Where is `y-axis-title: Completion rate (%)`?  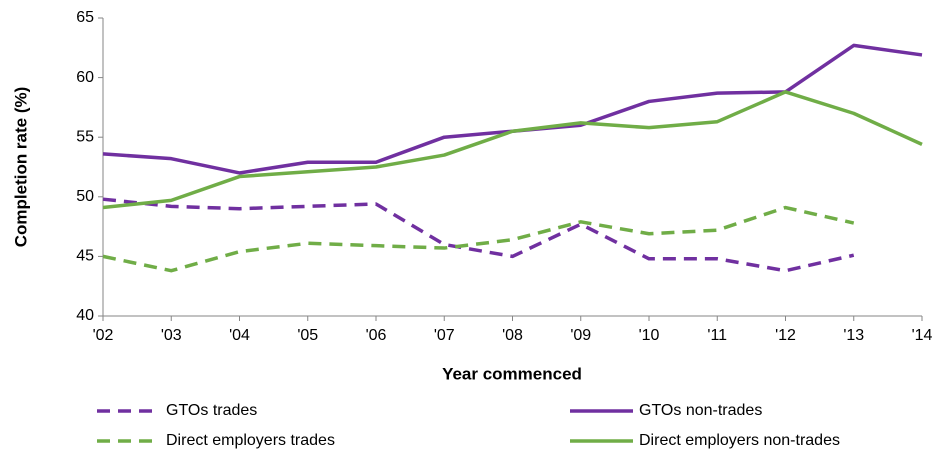 y-axis-title: Completion rate (%) is located at coordinates (20, 167).